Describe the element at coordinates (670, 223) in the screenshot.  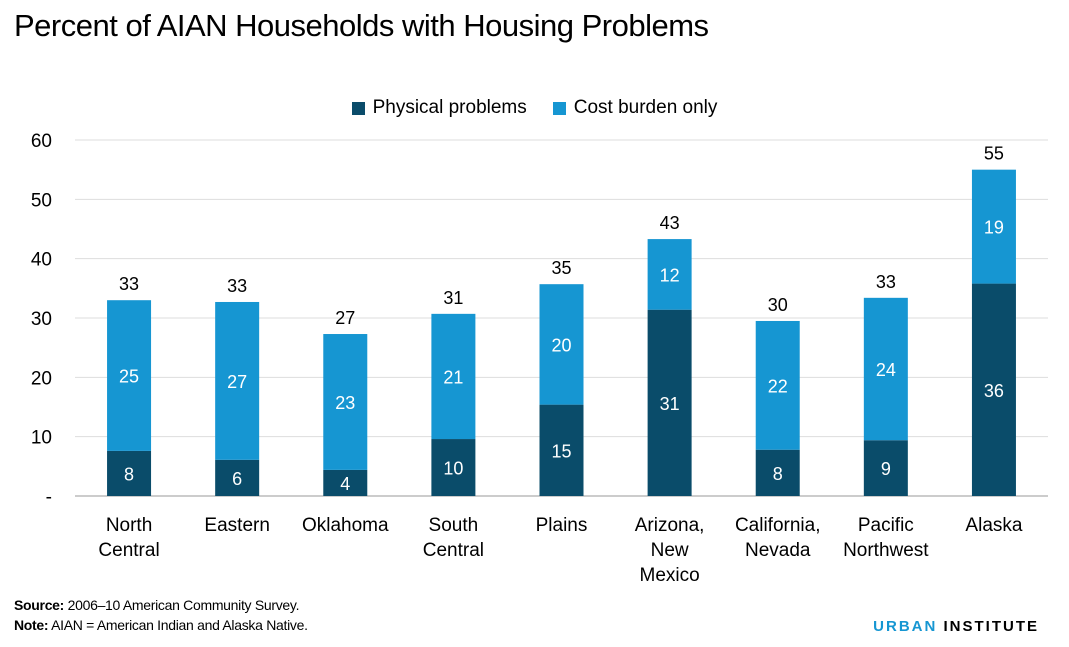
I see `total-data-label: 43` at that location.